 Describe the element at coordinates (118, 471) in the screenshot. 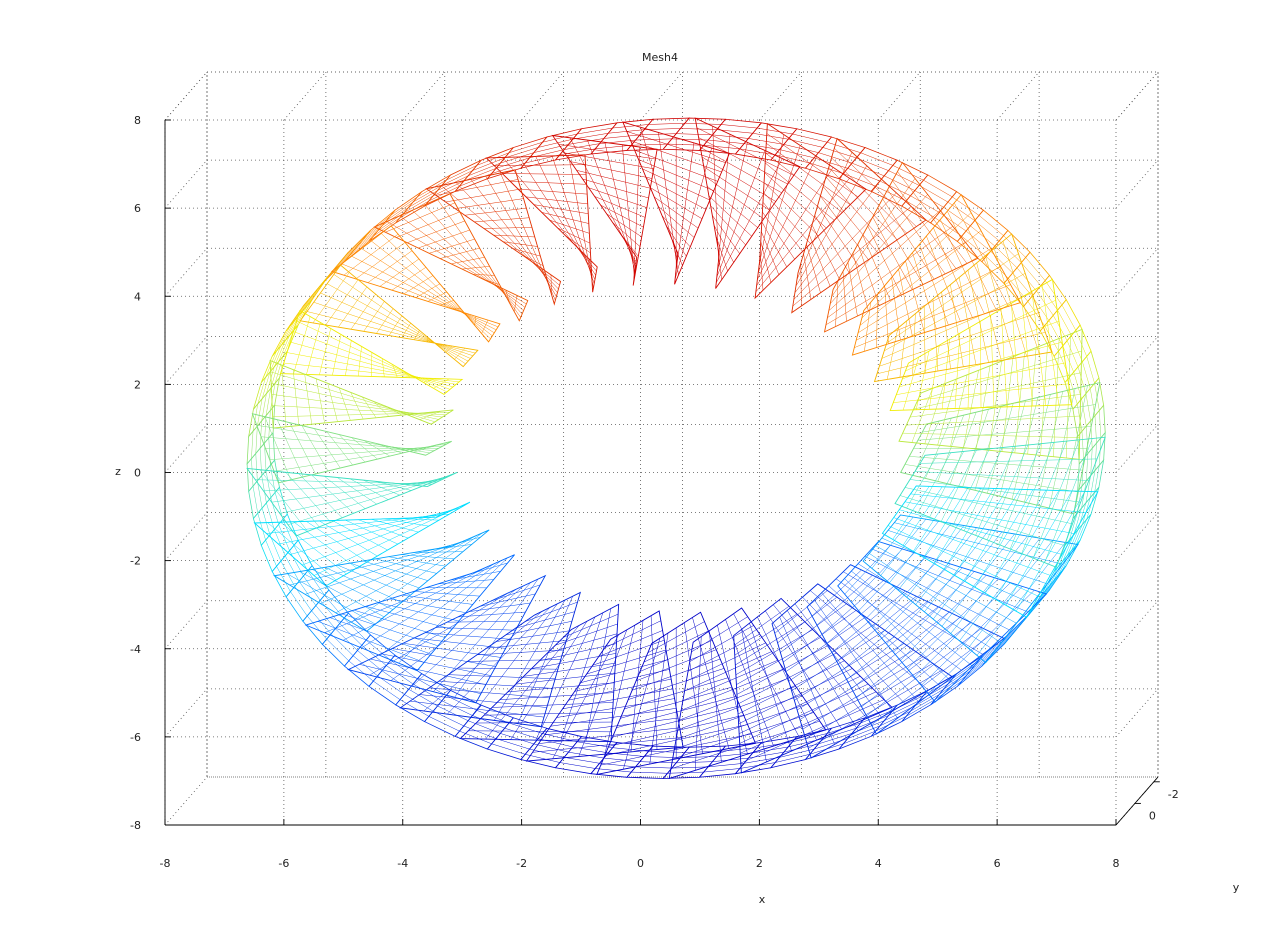

I see `z-axis-label: z` at that location.